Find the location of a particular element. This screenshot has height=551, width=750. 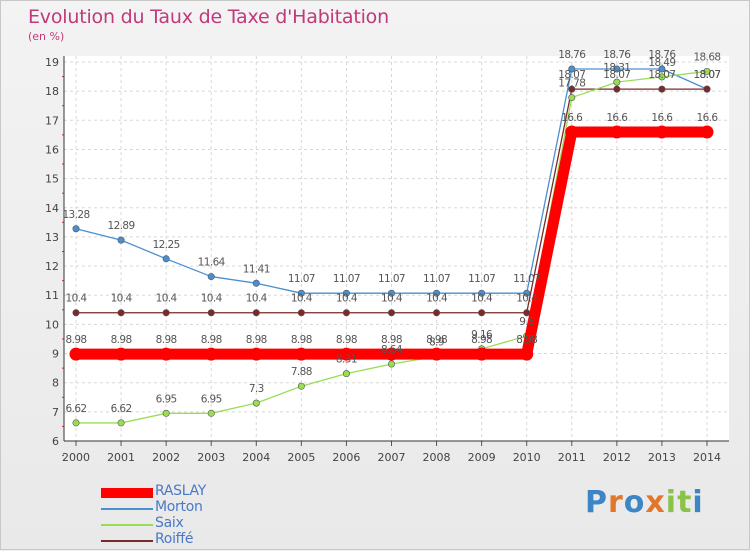

legend-label: Roiffé is located at coordinates (174, 539).